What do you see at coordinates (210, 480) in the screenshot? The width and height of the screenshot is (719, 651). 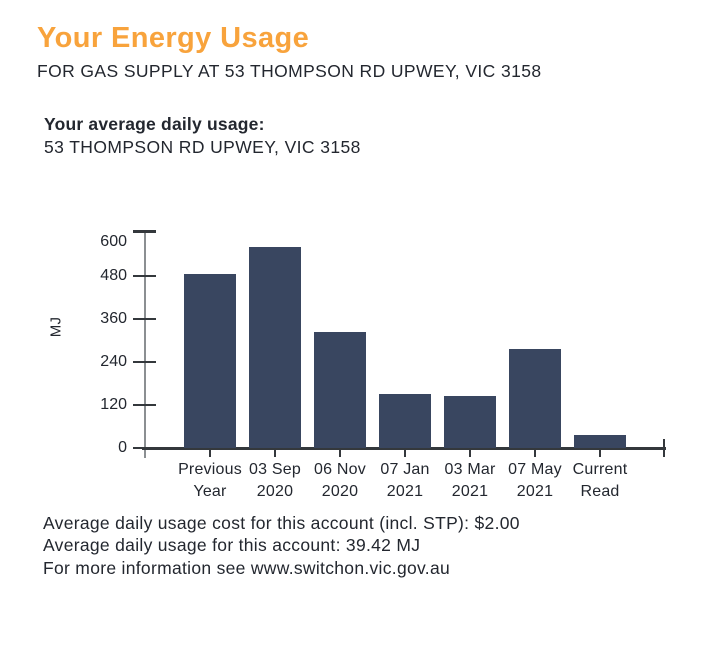 I see `x-tick-label: Previous Year` at bounding box center [210, 480].